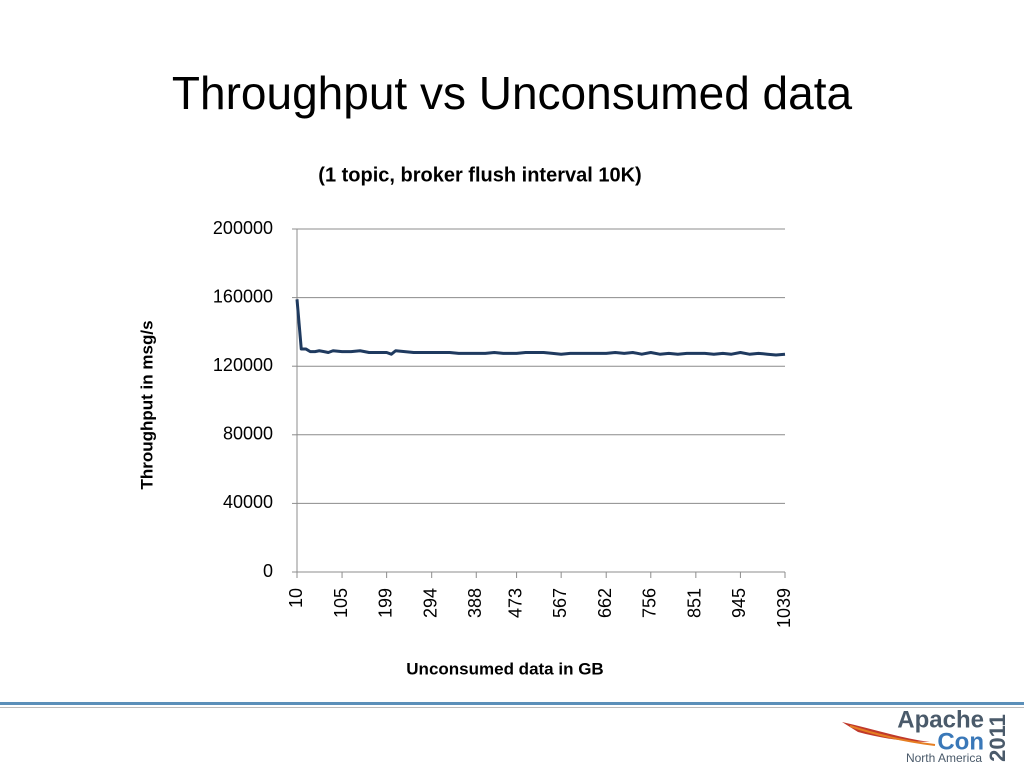 Image resolution: width=1024 pixels, height=773 pixels. Describe the element at coordinates (504, 668) in the screenshot. I see `x-axis-label: Unconsumed data in GB` at that location.